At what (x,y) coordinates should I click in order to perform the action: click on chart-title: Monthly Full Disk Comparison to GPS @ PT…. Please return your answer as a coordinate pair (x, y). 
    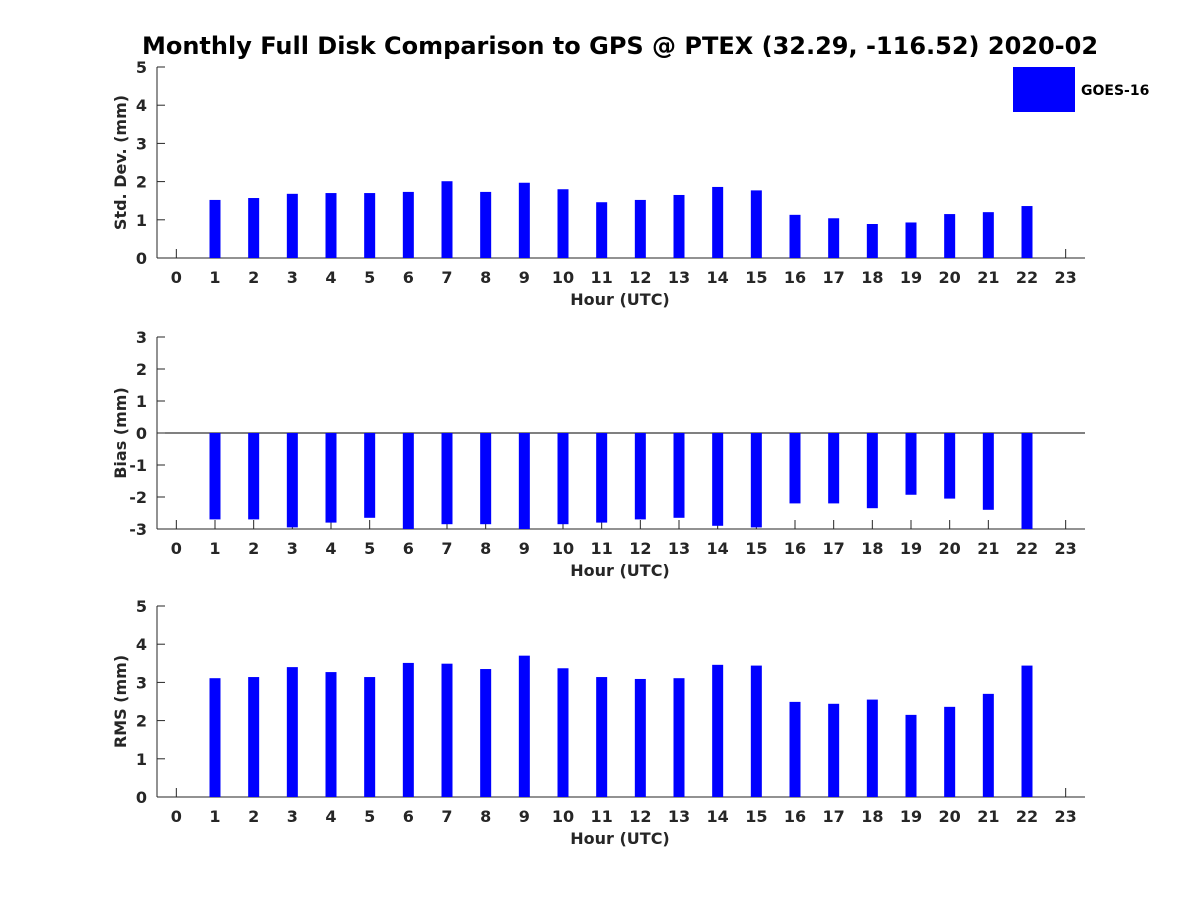
    Looking at the image, I should click on (620, 46).